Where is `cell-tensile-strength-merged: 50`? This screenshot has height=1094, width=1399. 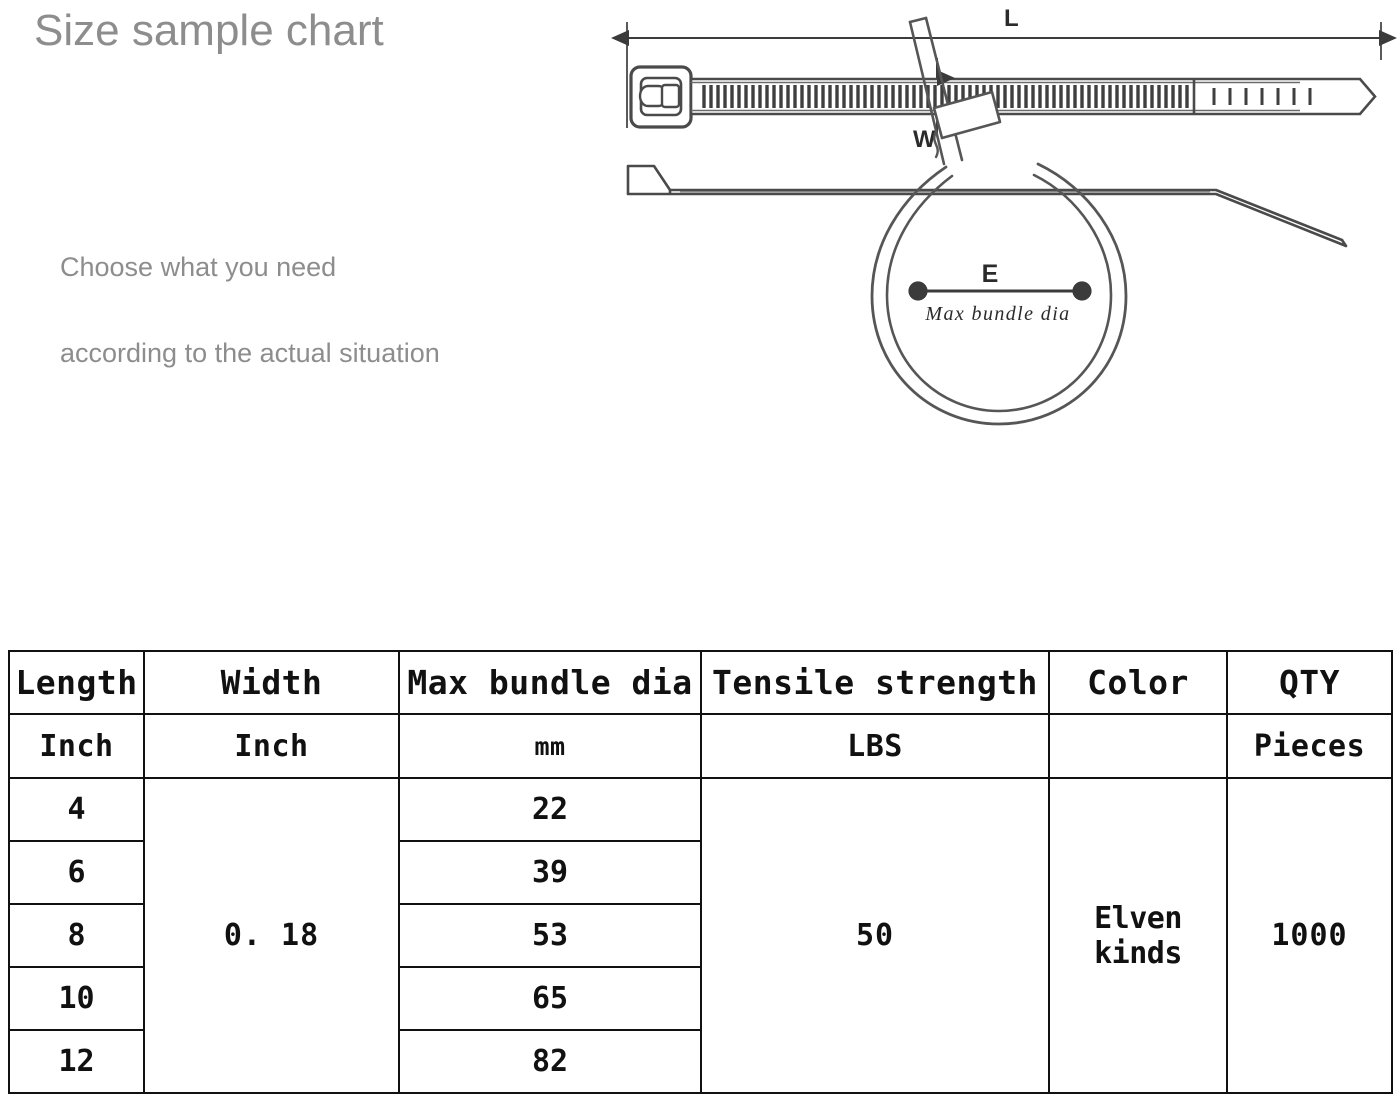 cell-tensile-strength-merged: 50 is located at coordinates (875, 935).